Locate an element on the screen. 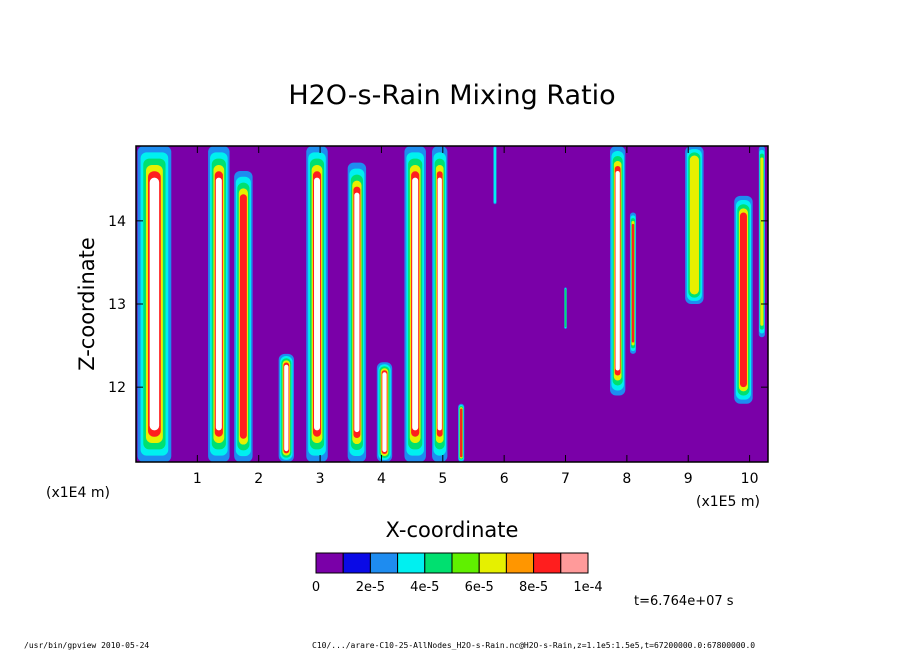 The width and height of the screenshot is (904, 654). x-tick-label: 6 is located at coordinates (504, 479).